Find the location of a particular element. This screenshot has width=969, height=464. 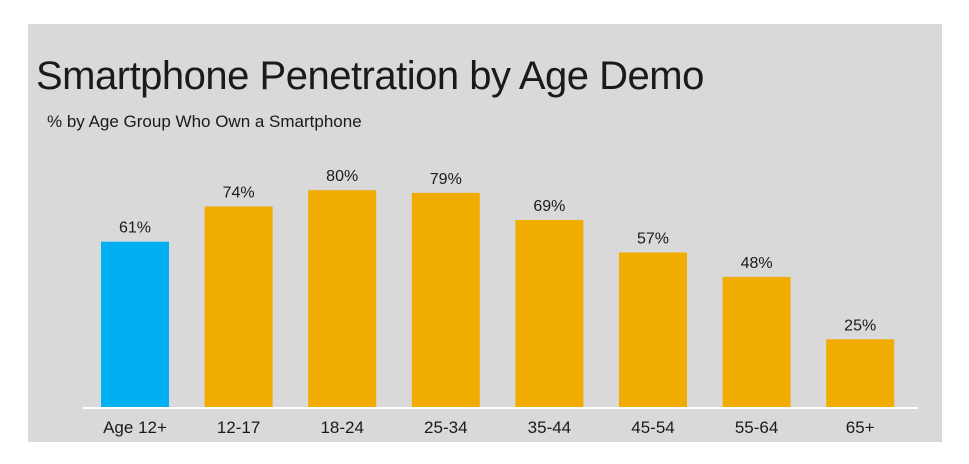

chart-title: Smartphone Penetration by Age Demo is located at coordinates (370, 76).